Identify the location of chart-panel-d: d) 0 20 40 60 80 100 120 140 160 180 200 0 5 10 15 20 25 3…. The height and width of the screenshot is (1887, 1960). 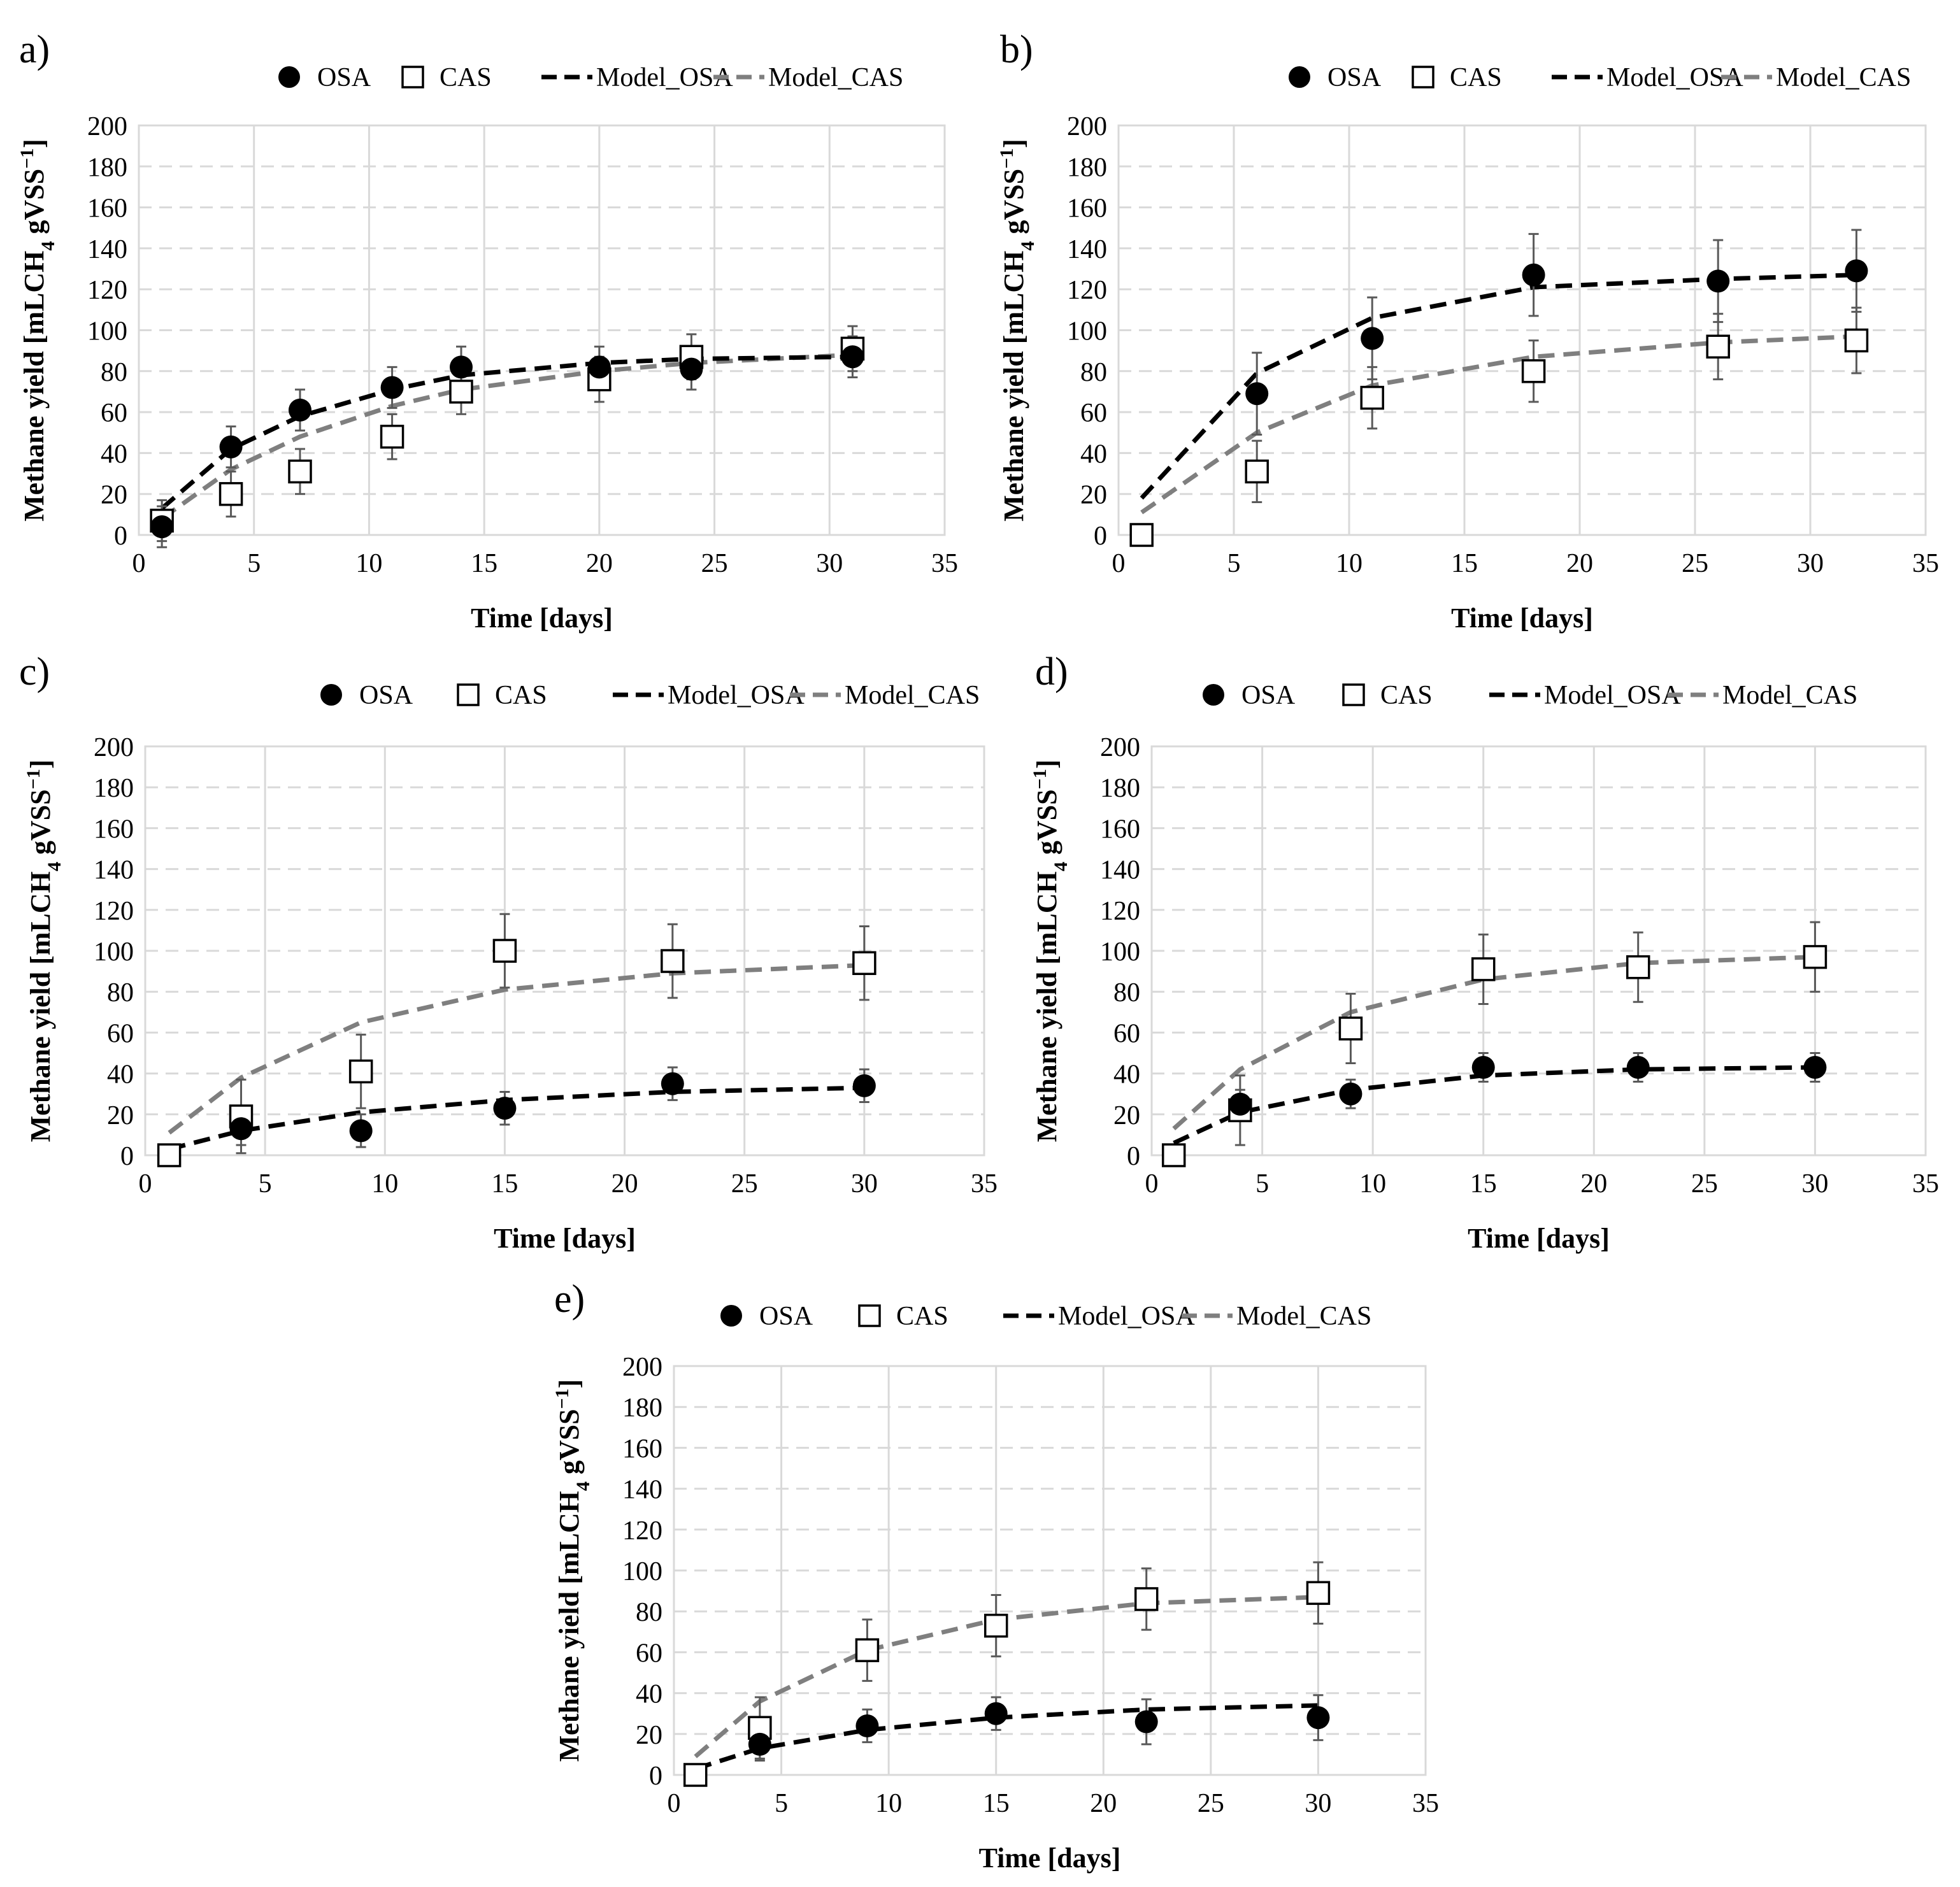
(1485, 952).